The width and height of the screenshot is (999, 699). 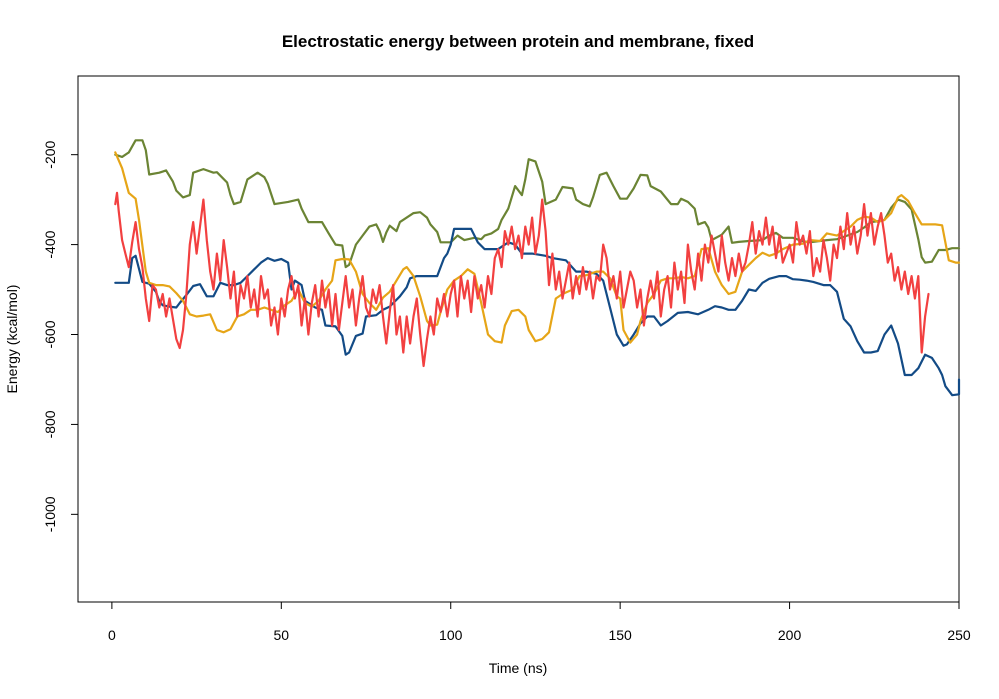 I want to click on x-axis-label: Time (ns), so click(x=518, y=668).